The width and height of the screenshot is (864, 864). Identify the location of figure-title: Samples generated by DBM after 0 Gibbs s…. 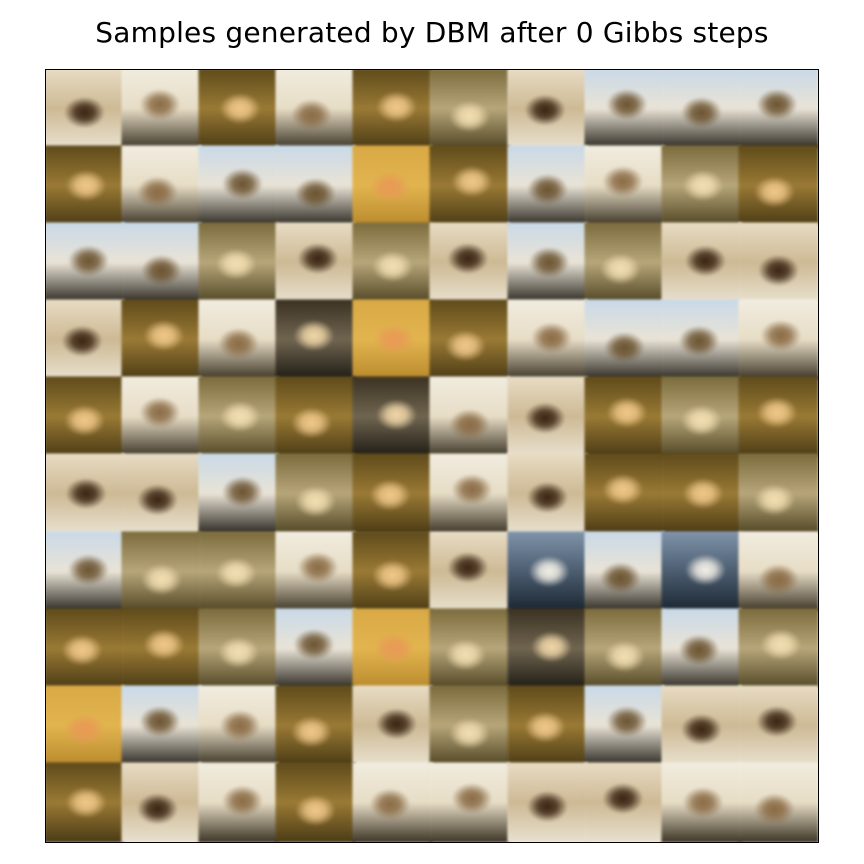
(432, 32).